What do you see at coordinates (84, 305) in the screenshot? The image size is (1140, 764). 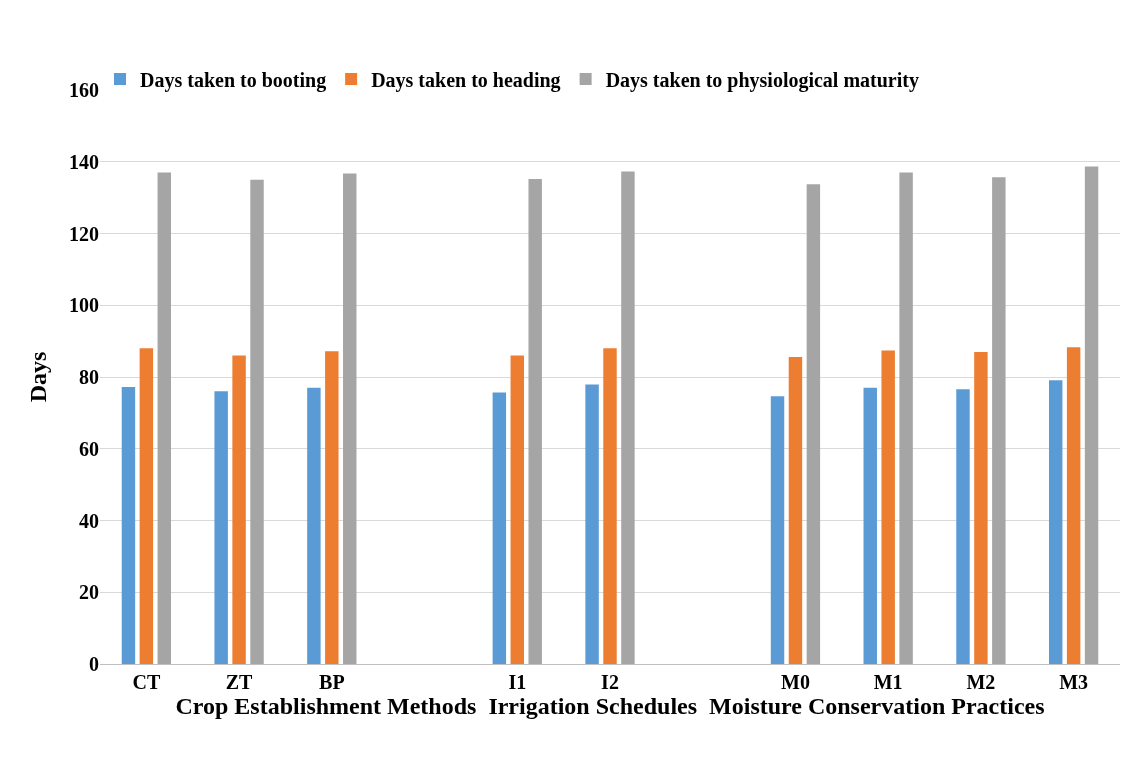 I see `y-tick-label: 100` at bounding box center [84, 305].